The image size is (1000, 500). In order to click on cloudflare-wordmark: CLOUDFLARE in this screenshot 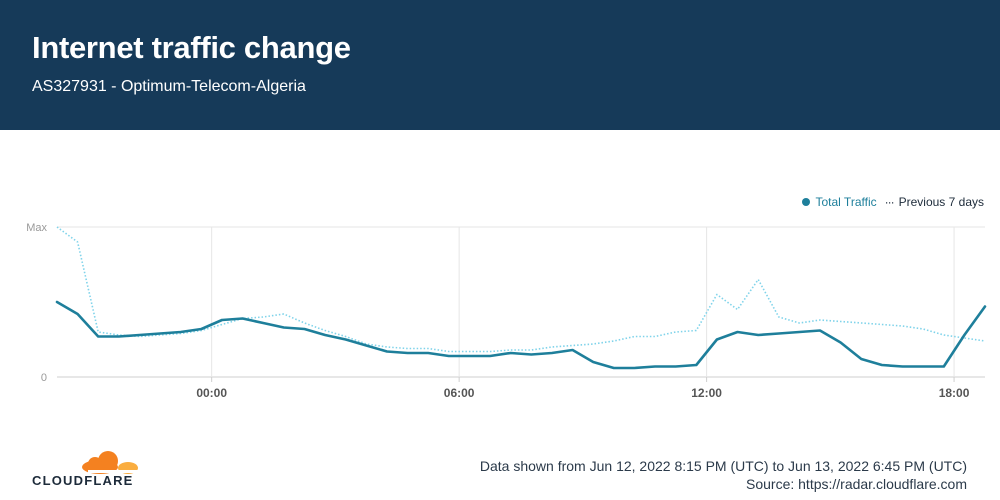, I will do `click(83, 480)`.